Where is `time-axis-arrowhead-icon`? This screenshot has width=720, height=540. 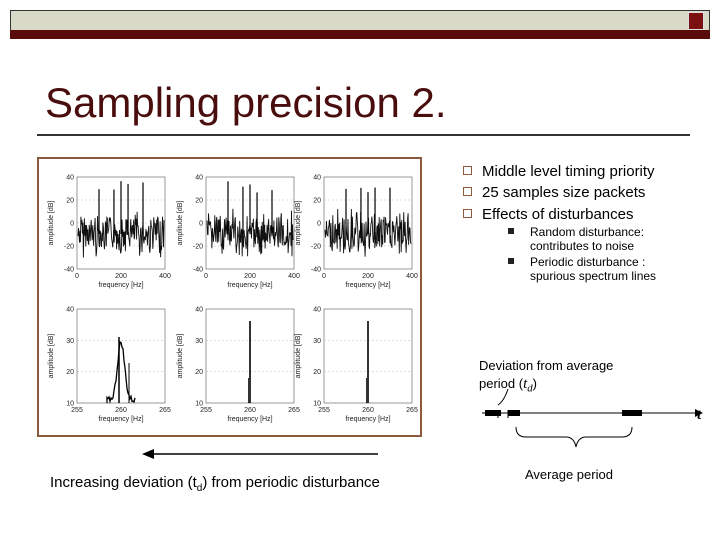
time-axis-arrowhead-icon is located at coordinates (699, 413).